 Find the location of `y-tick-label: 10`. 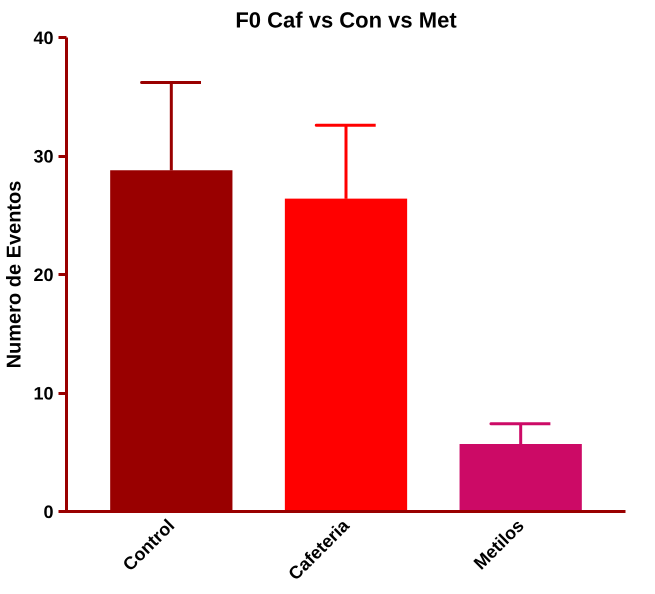

y-tick-label: 10 is located at coordinates (43, 394).